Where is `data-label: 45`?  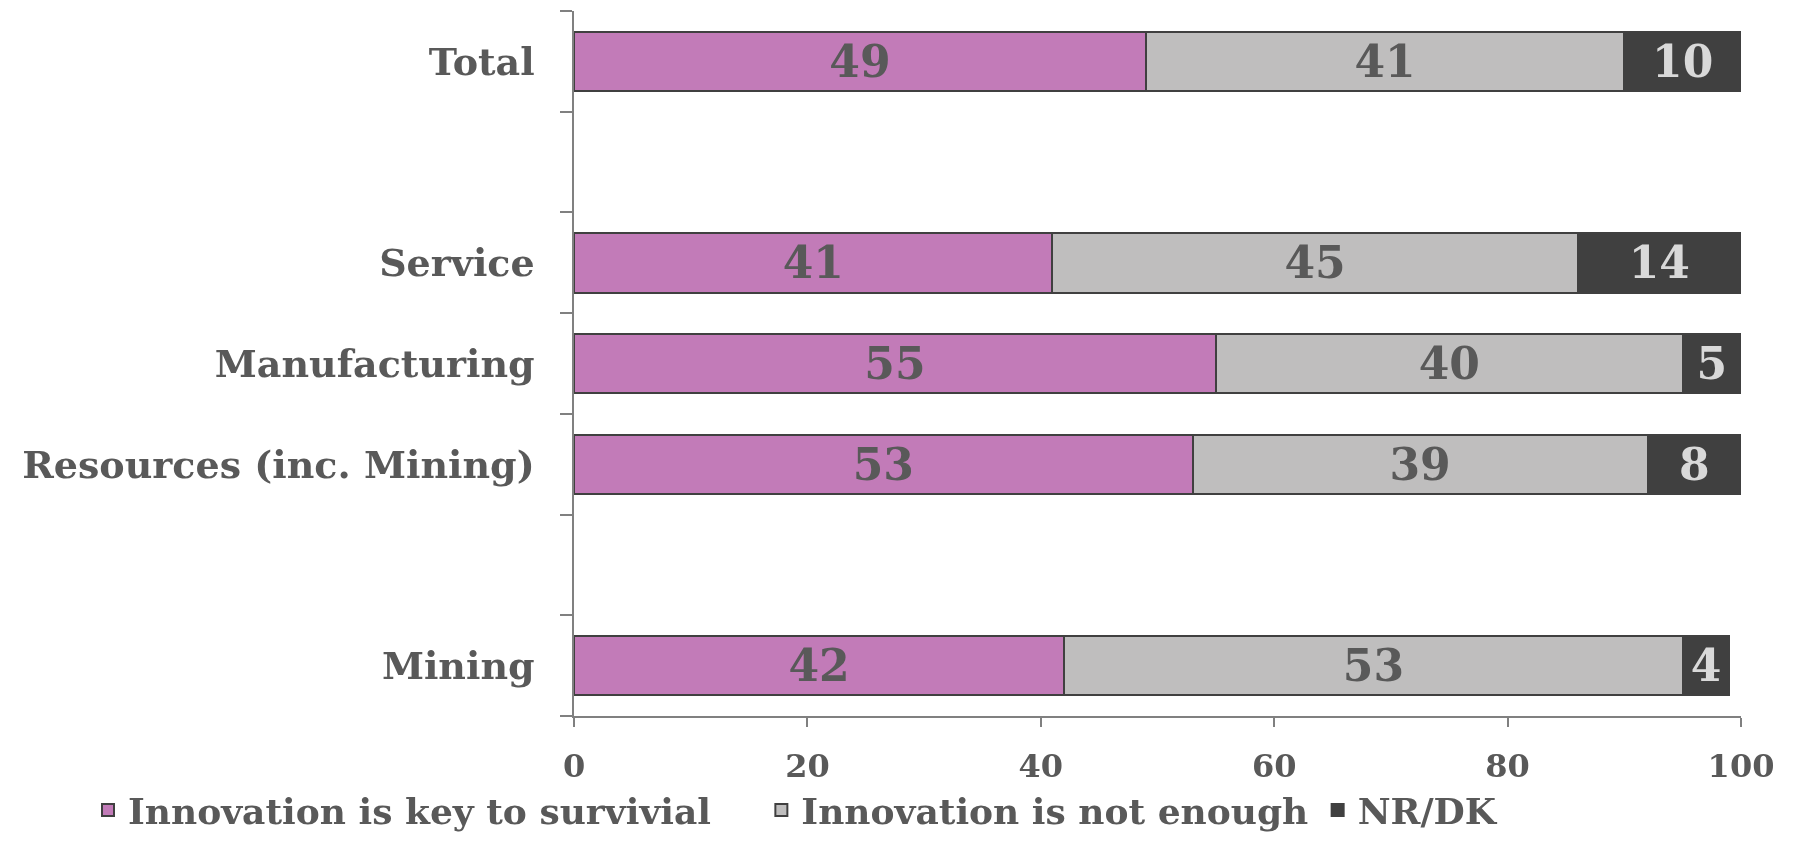
data-label: 45 is located at coordinates (1315, 263).